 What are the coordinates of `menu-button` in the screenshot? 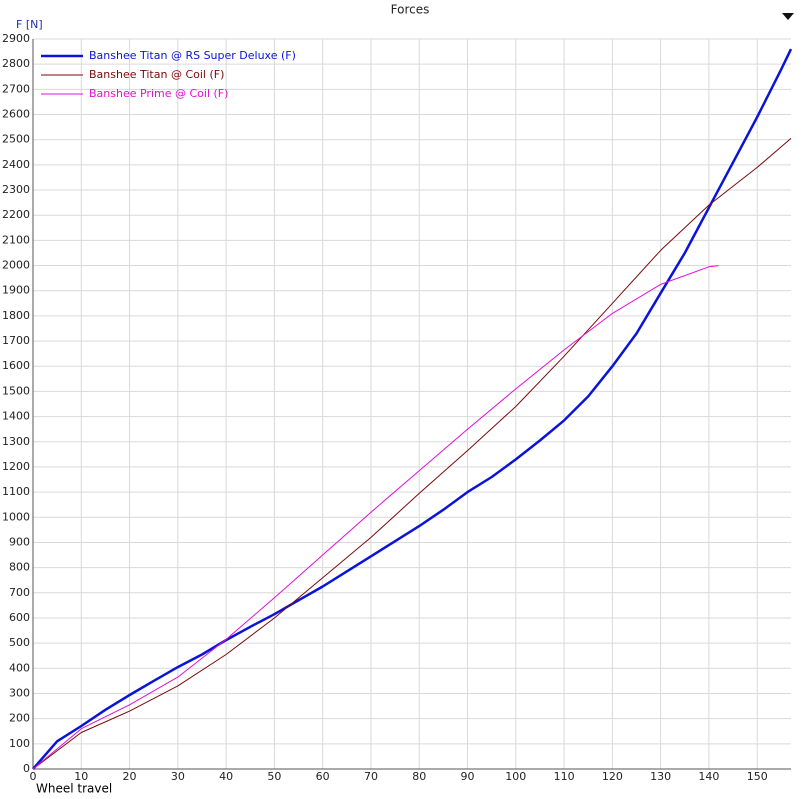 It's located at (788, 16).